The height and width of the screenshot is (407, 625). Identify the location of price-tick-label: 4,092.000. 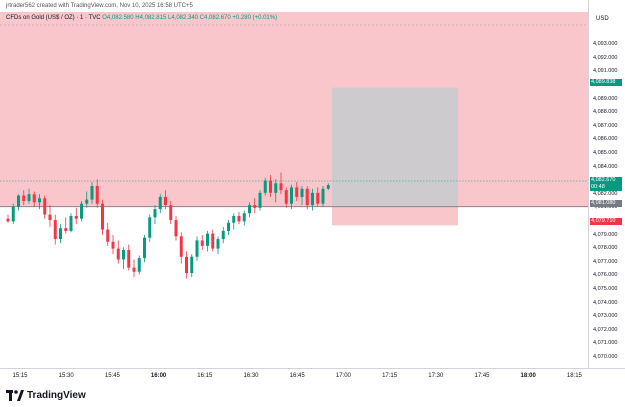
(605, 57).